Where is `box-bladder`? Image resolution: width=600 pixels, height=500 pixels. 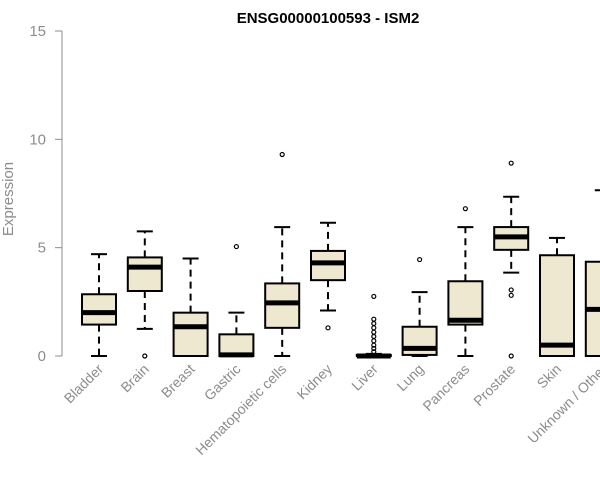
box-bladder is located at coordinates (99, 305).